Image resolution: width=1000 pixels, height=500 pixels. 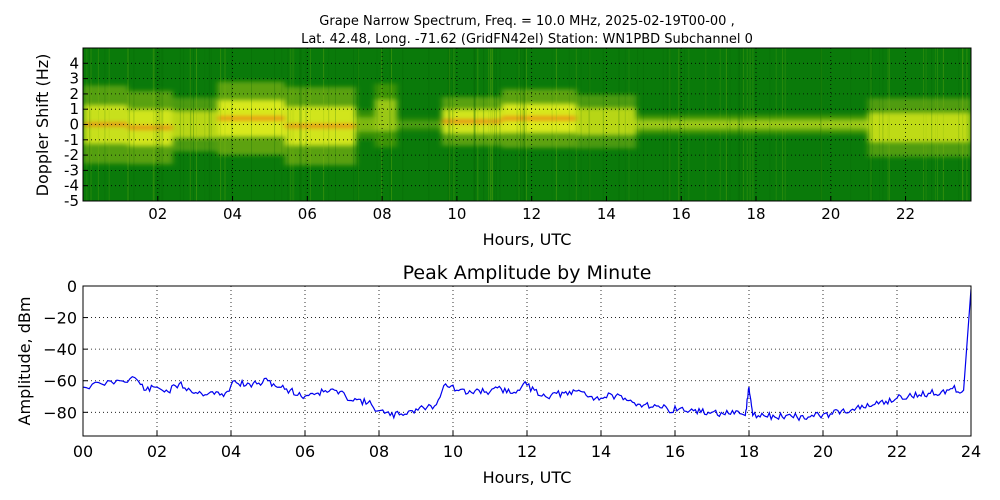 What do you see at coordinates (60, 381) in the screenshot?
I see `amplitude-y-tick-label: −60` at bounding box center [60, 381].